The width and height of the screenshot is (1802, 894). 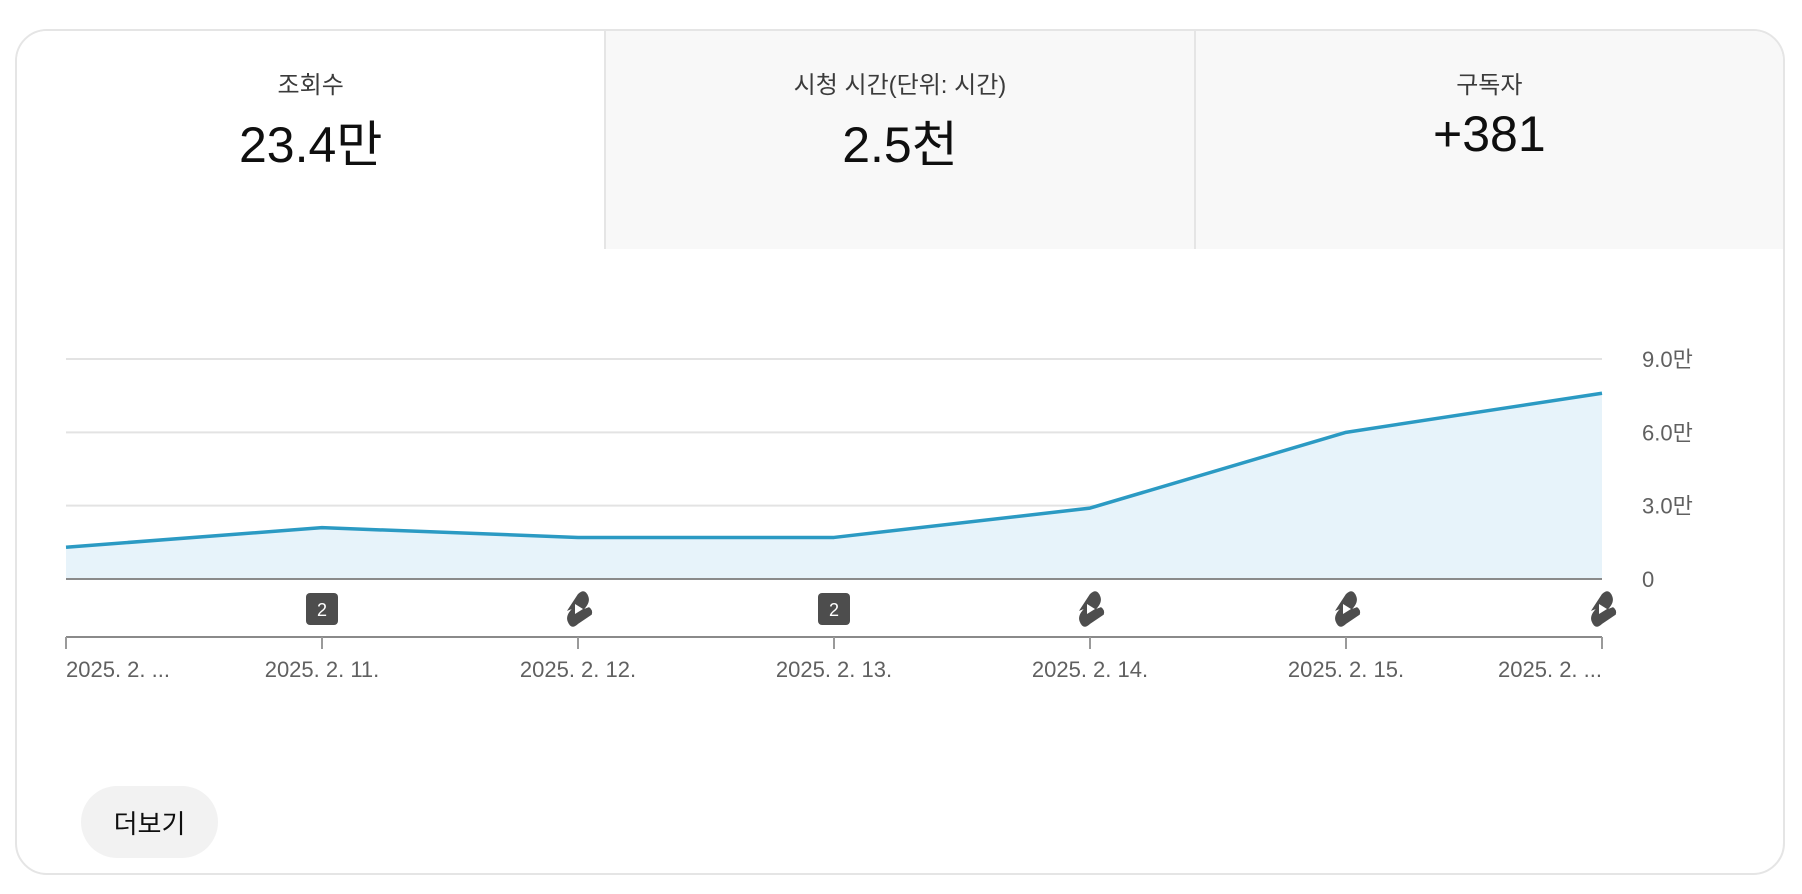 What do you see at coordinates (1489, 134) in the screenshot?
I see `tab-subscribers-value: +381` at bounding box center [1489, 134].